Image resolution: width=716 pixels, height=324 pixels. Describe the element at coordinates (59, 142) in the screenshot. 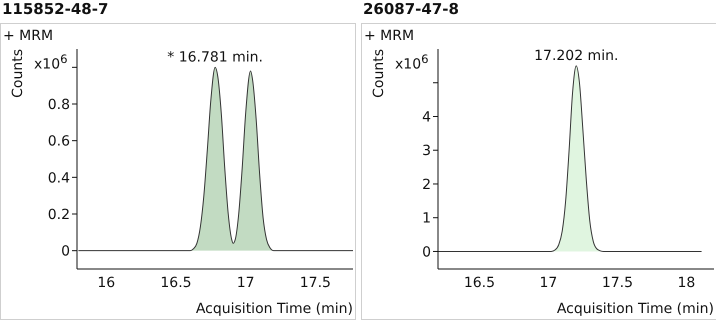

I see `y-tick-label: 0.6` at that location.